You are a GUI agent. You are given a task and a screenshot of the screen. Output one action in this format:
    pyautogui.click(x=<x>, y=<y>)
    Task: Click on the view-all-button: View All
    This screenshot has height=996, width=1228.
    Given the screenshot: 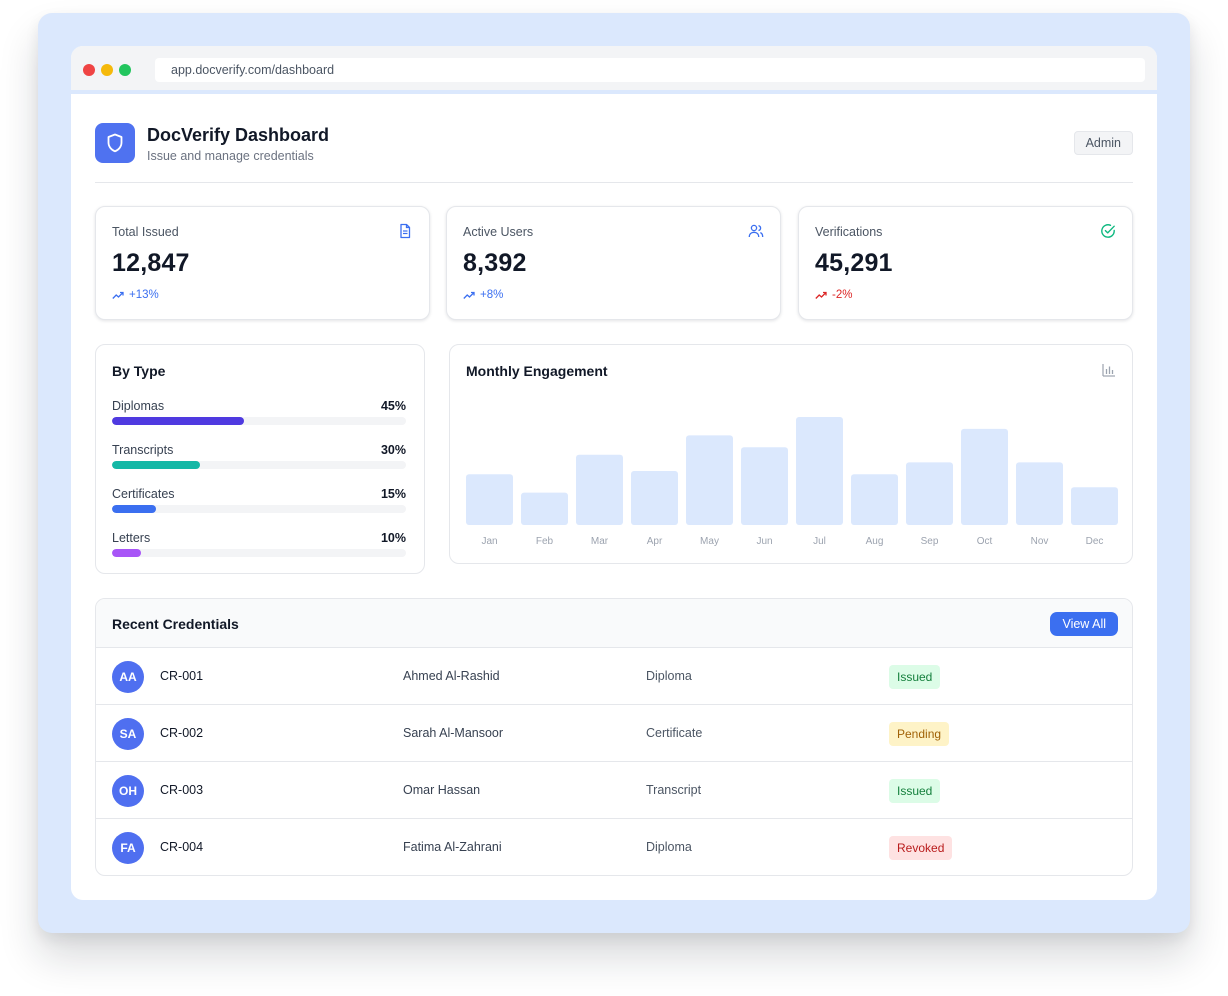 What is the action you would take?
    pyautogui.click(x=1084, y=624)
    